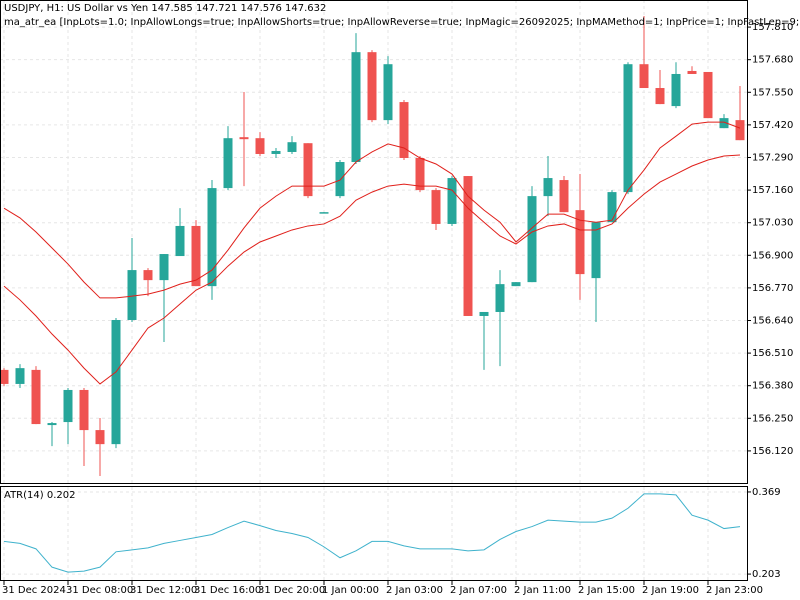  I want to click on y-tick-label: 156.510, so click(772, 353).